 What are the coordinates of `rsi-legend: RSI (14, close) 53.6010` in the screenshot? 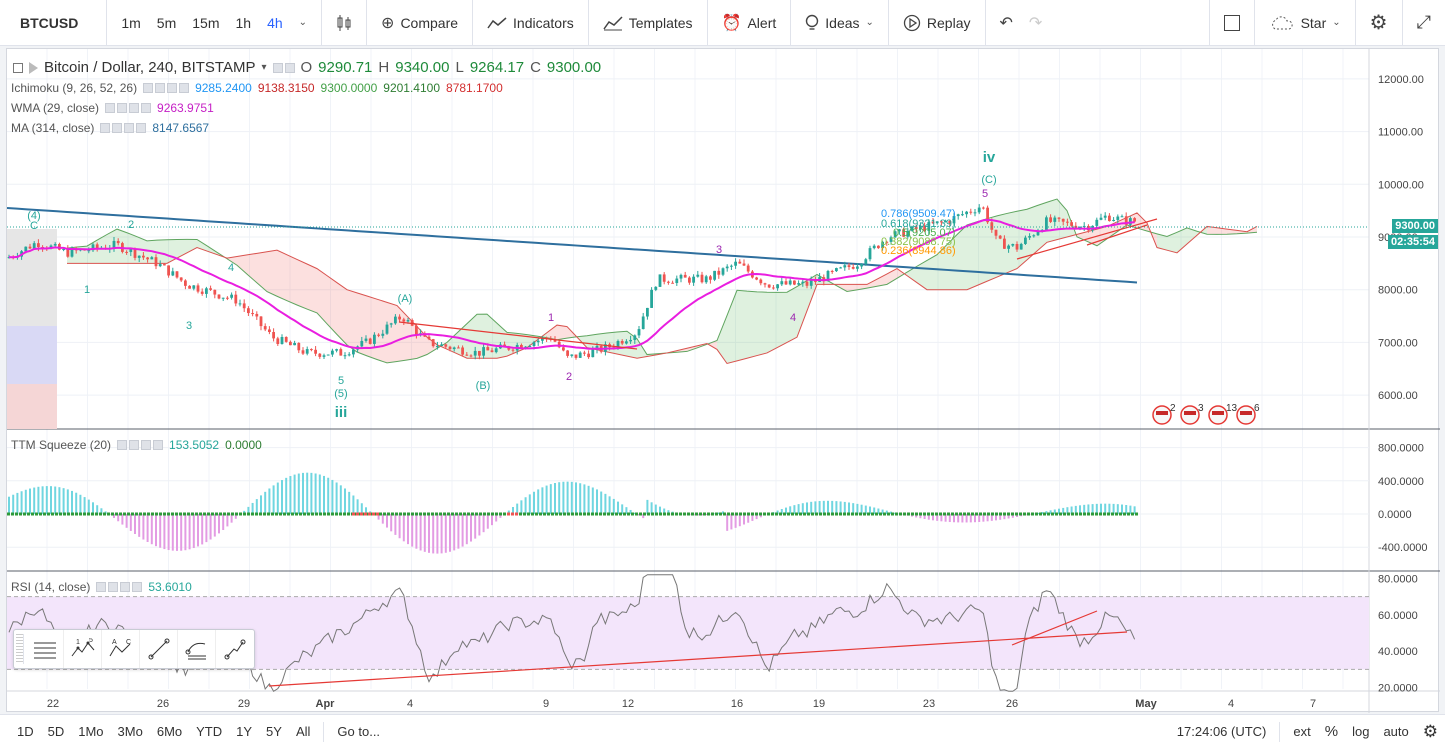 It's located at (101, 587).